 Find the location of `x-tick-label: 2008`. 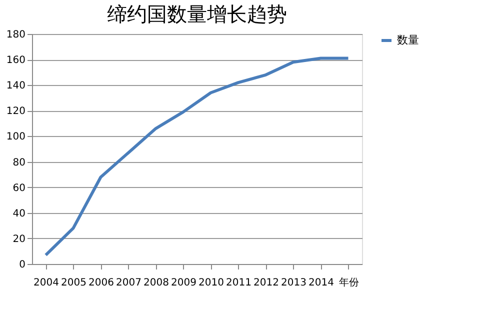

x-tick-label: 2008 is located at coordinates (156, 283).